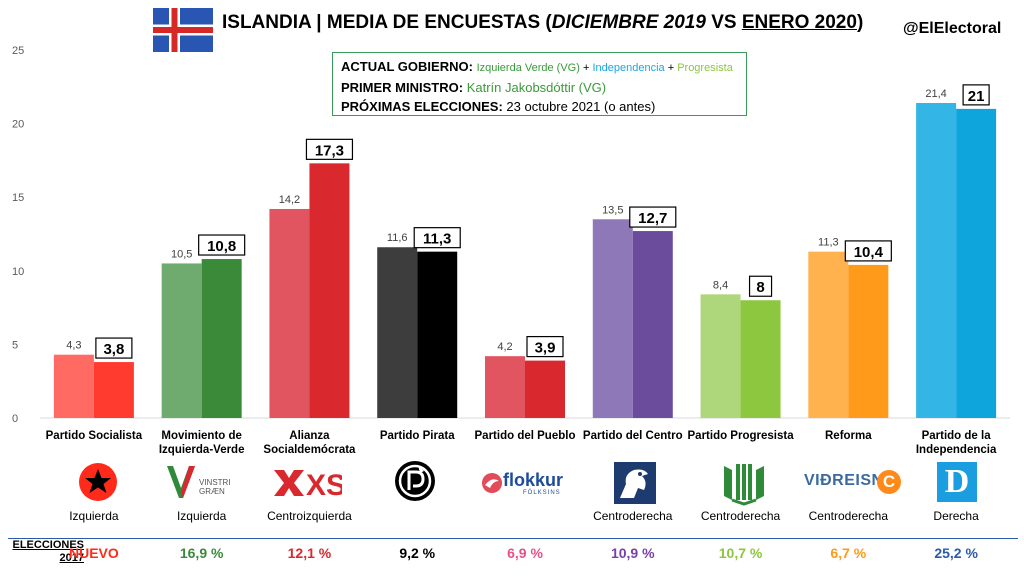 The height and width of the screenshot is (577, 1024). Describe the element at coordinates (201, 553) in the screenshot. I see `elections-2017-value: 16,9 %` at that location.